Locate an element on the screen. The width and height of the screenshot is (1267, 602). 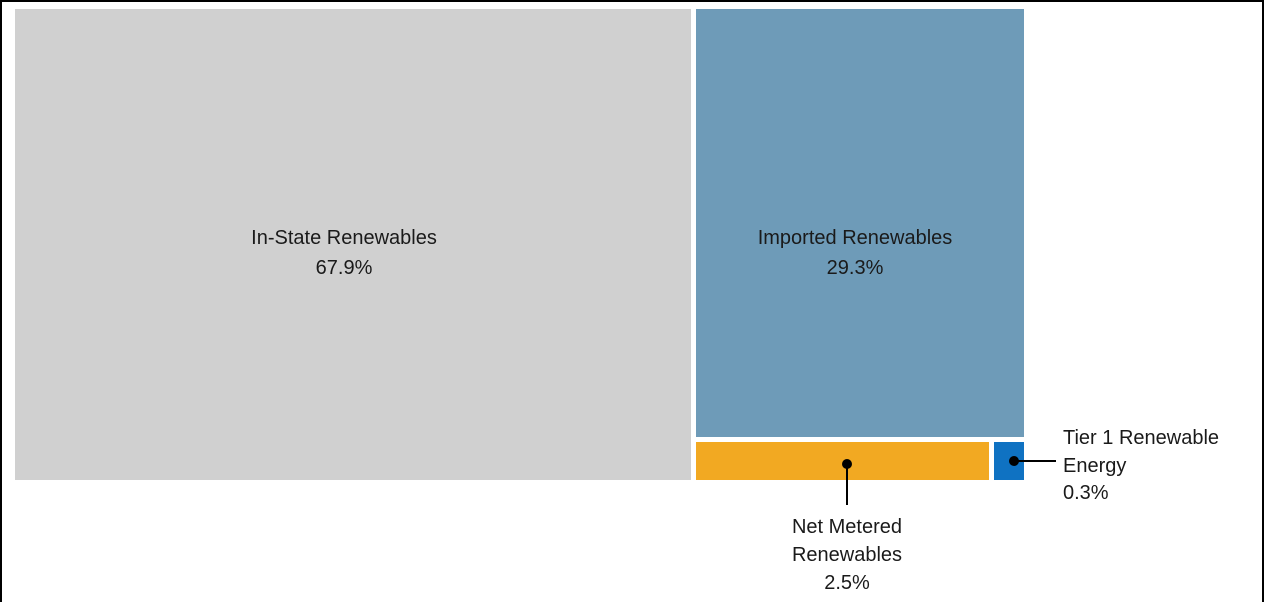
label-tier1-line2: Energy is located at coordinates (1094, 466).